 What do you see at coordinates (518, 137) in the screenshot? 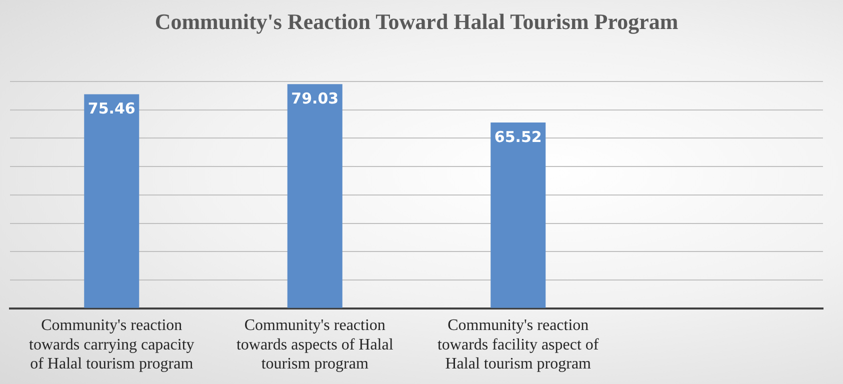
I see `data-label: 65.52` at bounding box center [518, 137].